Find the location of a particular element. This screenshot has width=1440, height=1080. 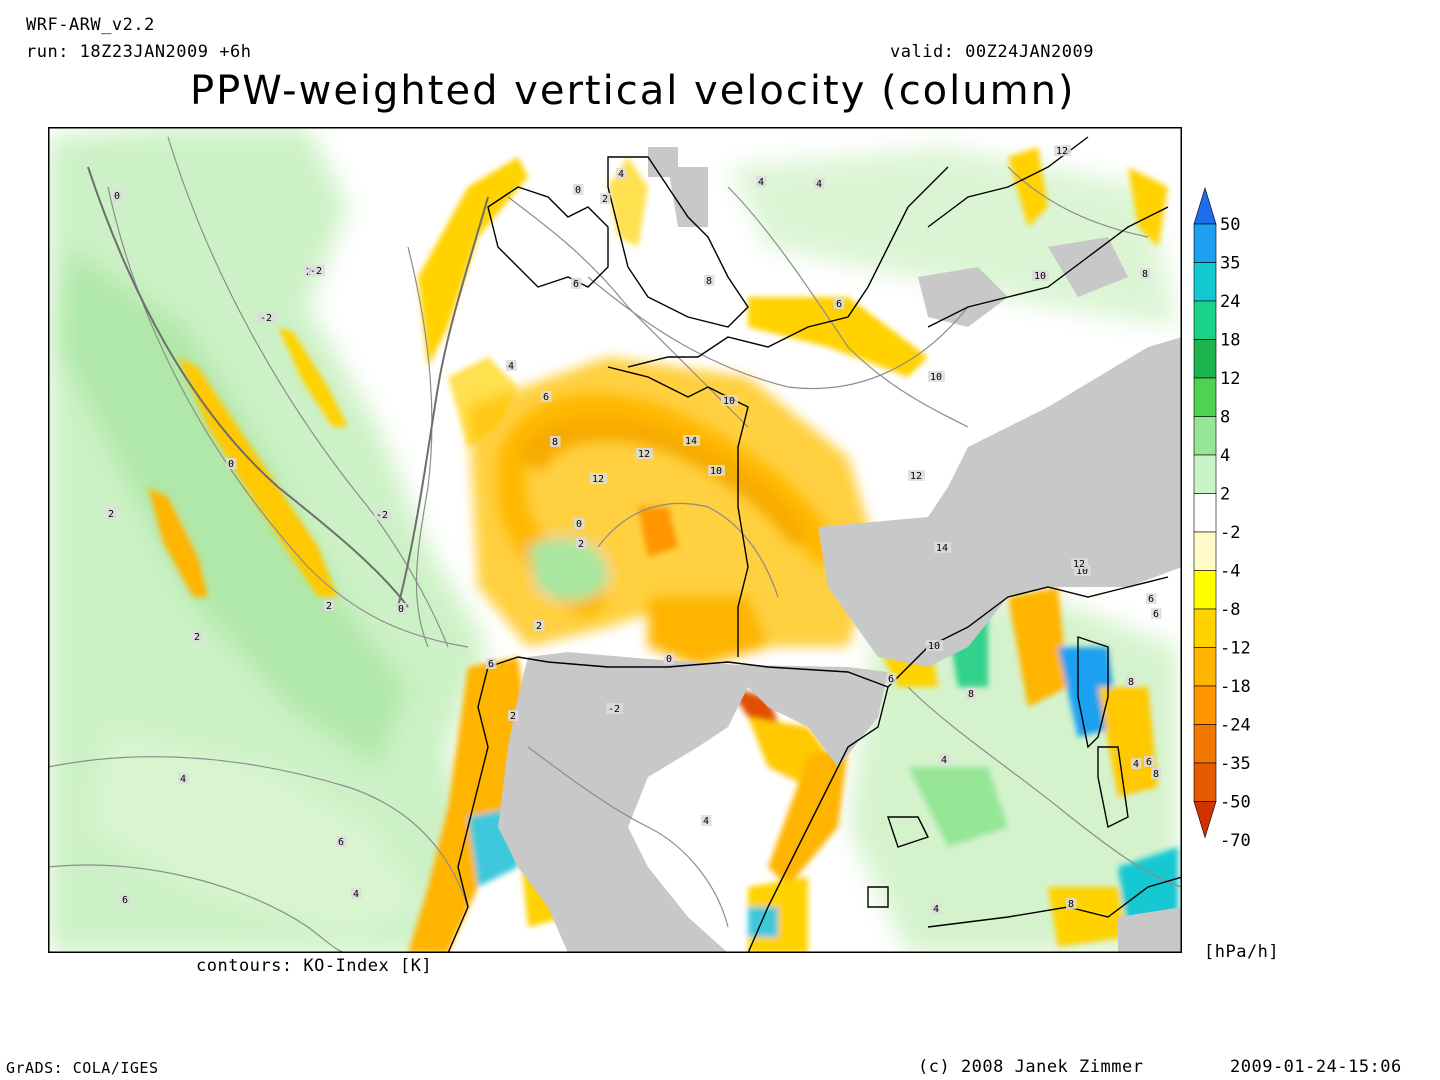

colorbar-units: [hPa/h] is located at coordinates (1242, 952).